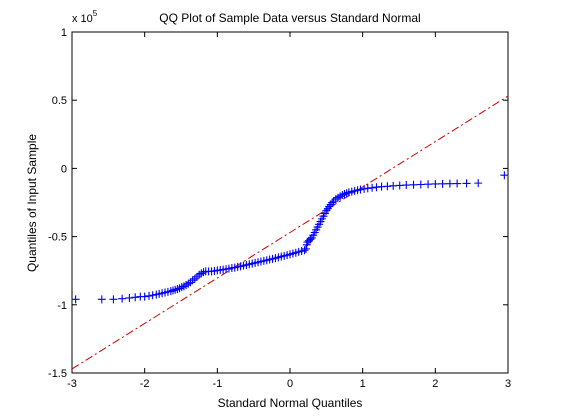  What do you see at coordinates (72, 384) in the screenshot?
I see `x-tick-label: -3` at bounding box center [72, 384].